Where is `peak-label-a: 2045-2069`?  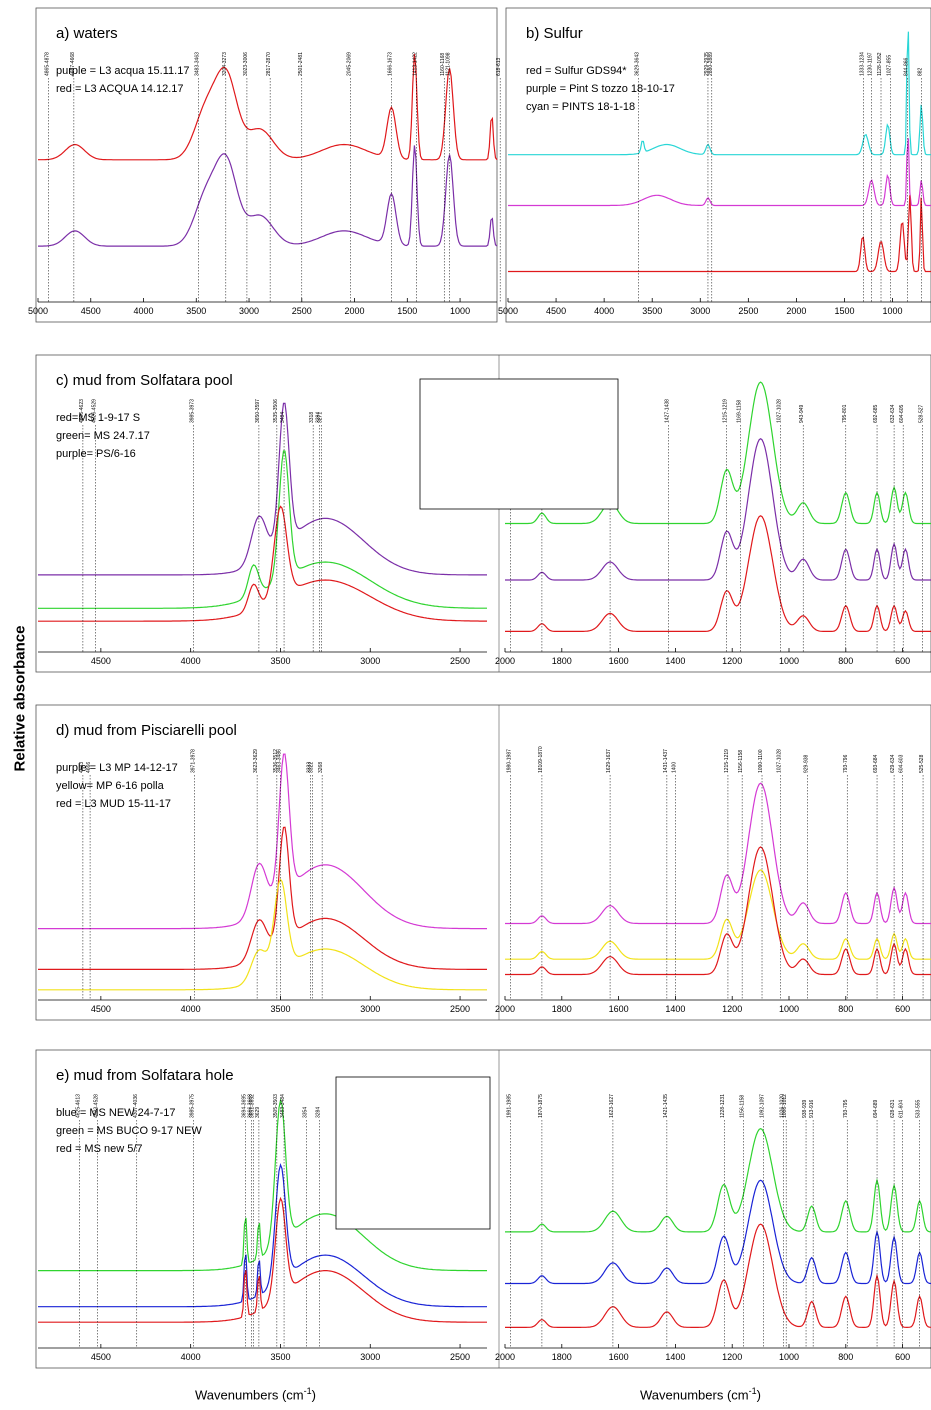 peak-label-a: 2045-2069 is located at coordinates (349, 64).